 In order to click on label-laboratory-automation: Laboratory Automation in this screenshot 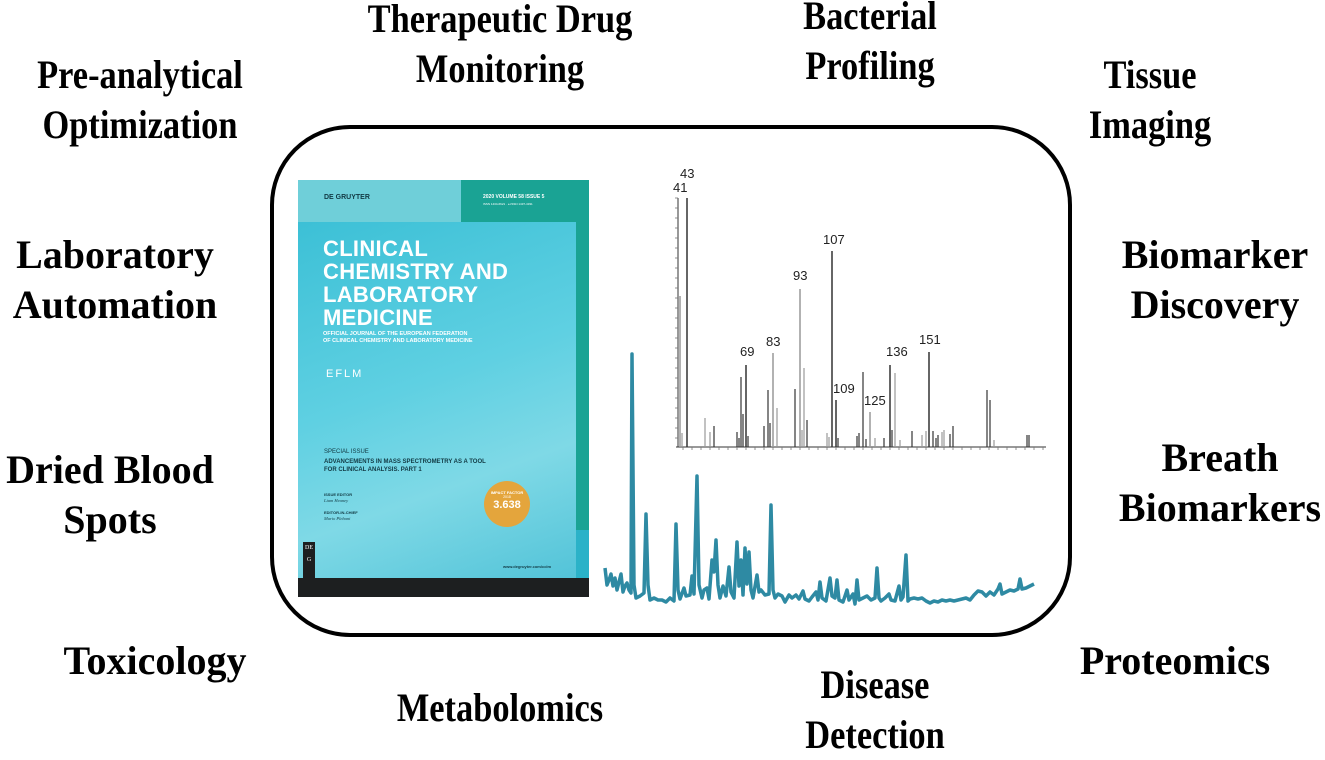, I will do `click(115, 280)`.